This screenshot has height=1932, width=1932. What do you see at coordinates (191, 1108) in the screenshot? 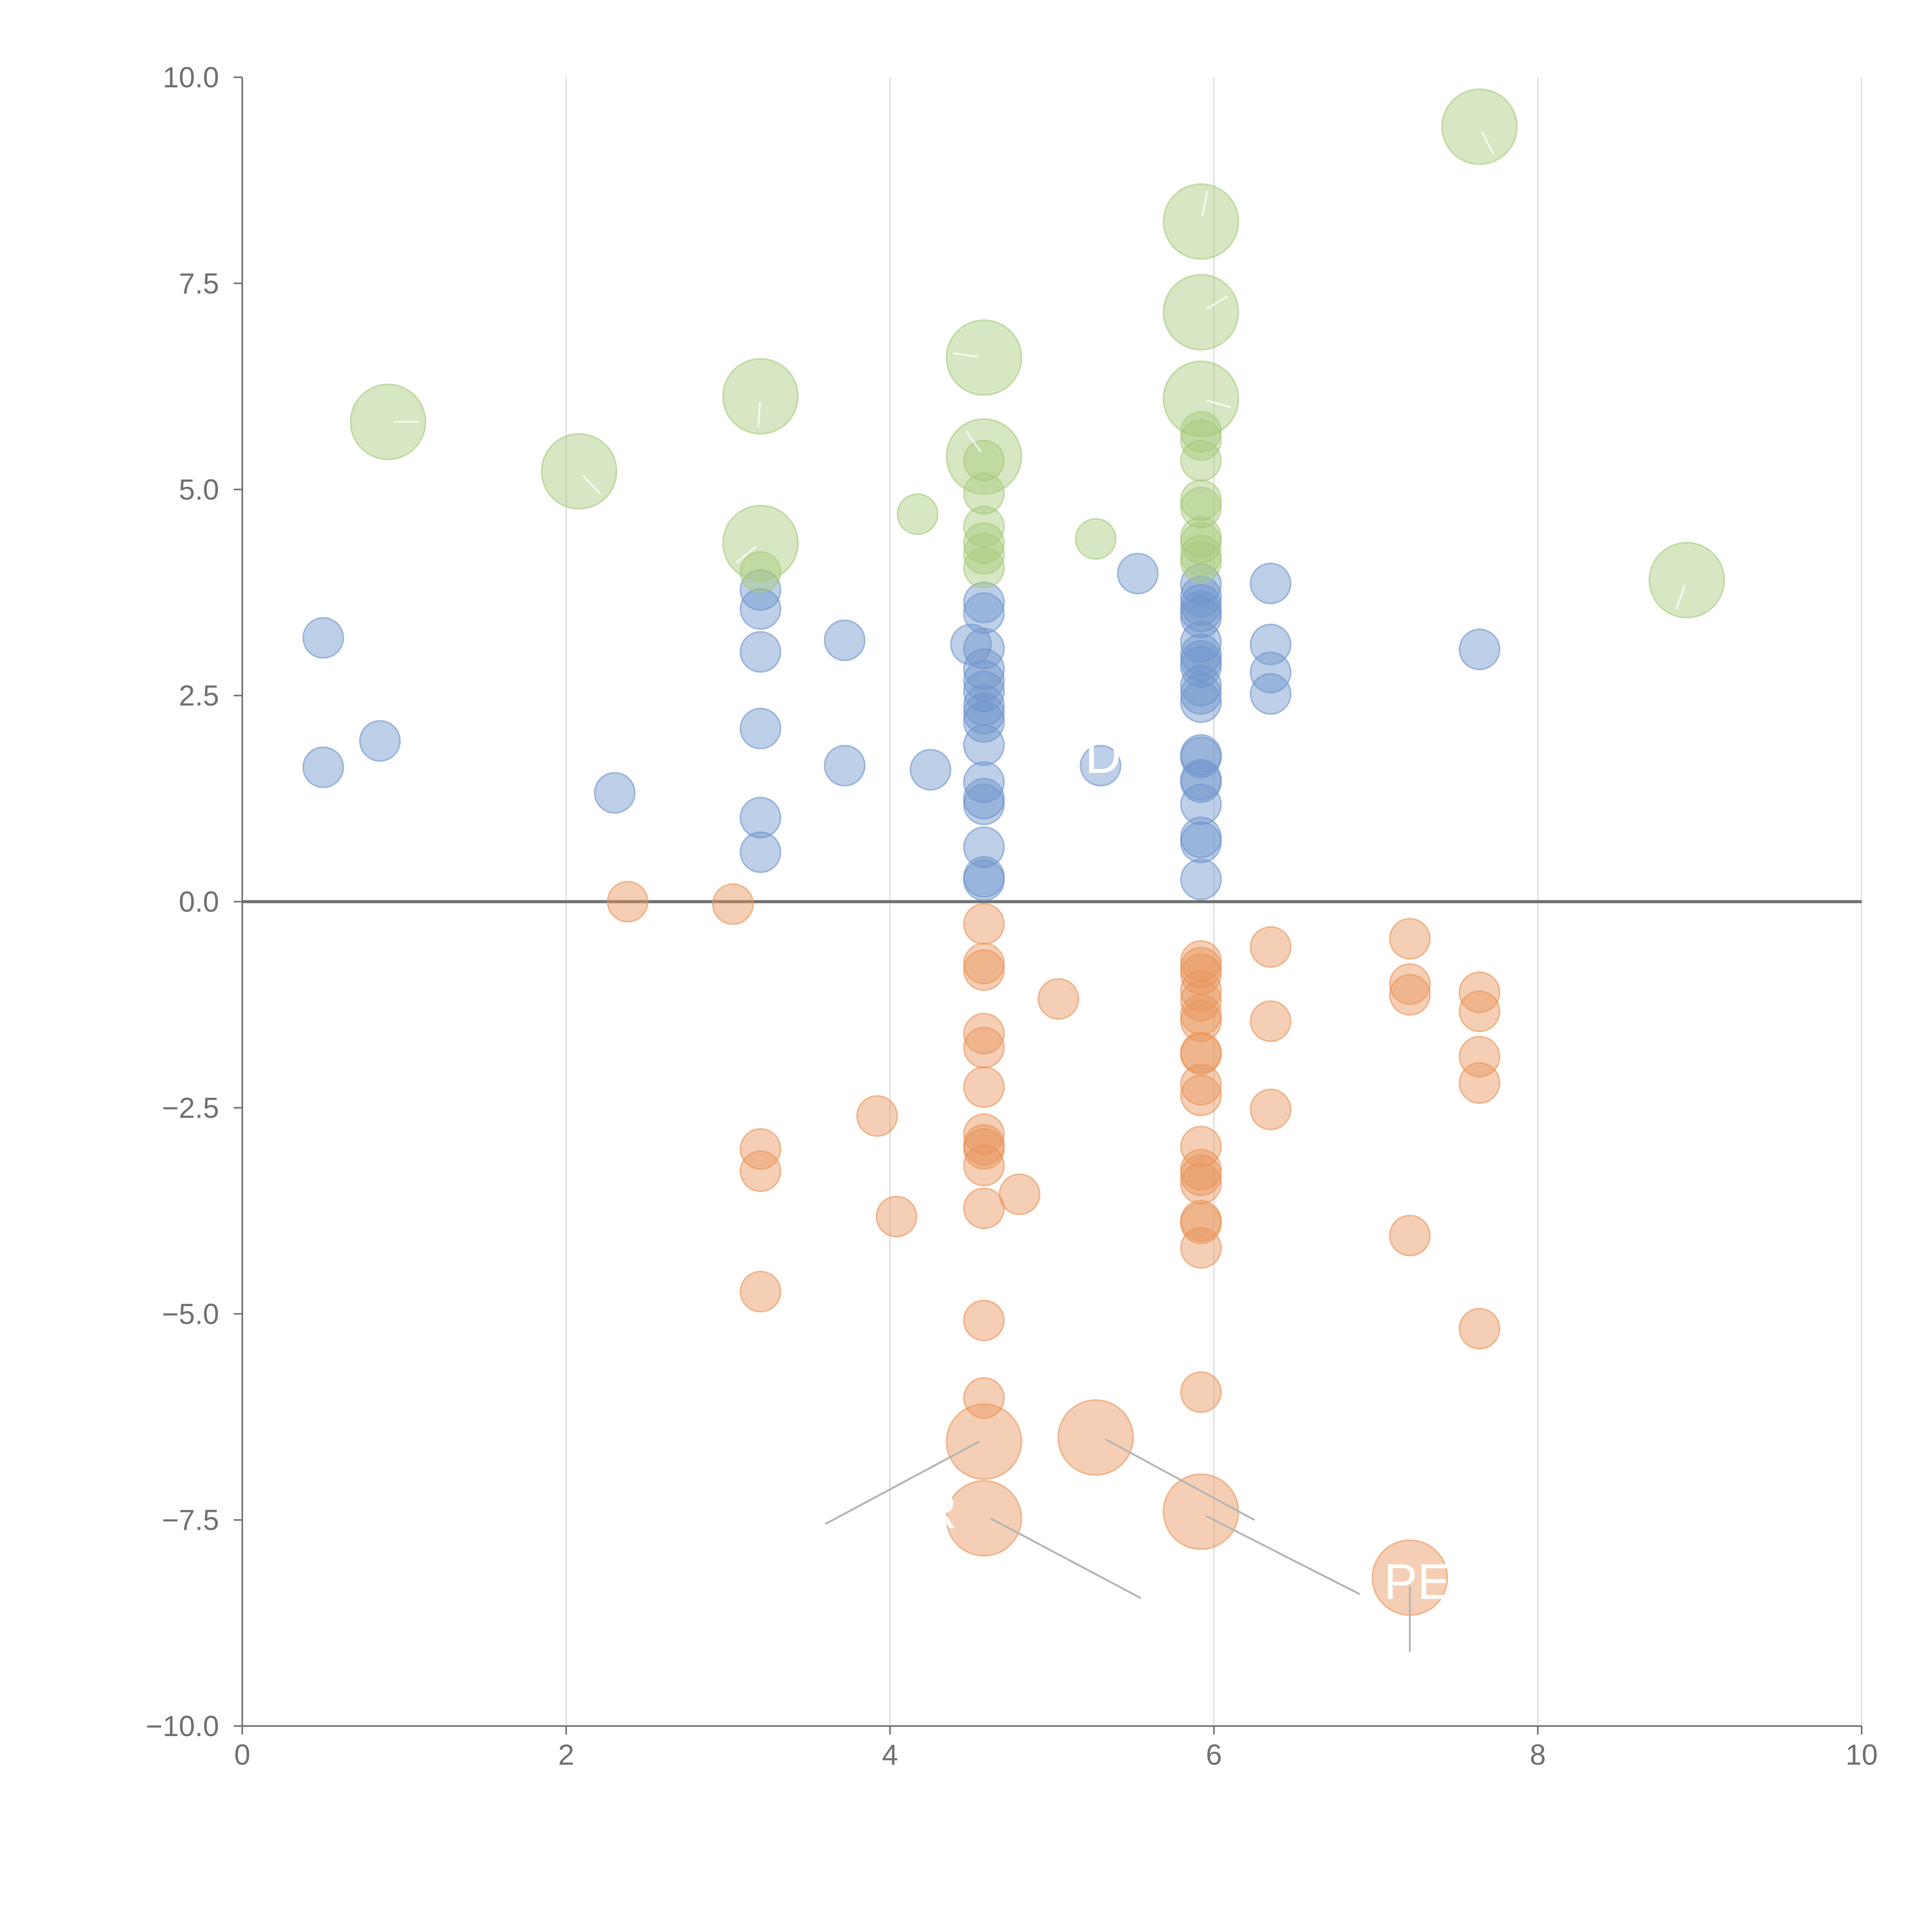
I see `y-tick-label: −2.5` at bounding box center [191, 1108].